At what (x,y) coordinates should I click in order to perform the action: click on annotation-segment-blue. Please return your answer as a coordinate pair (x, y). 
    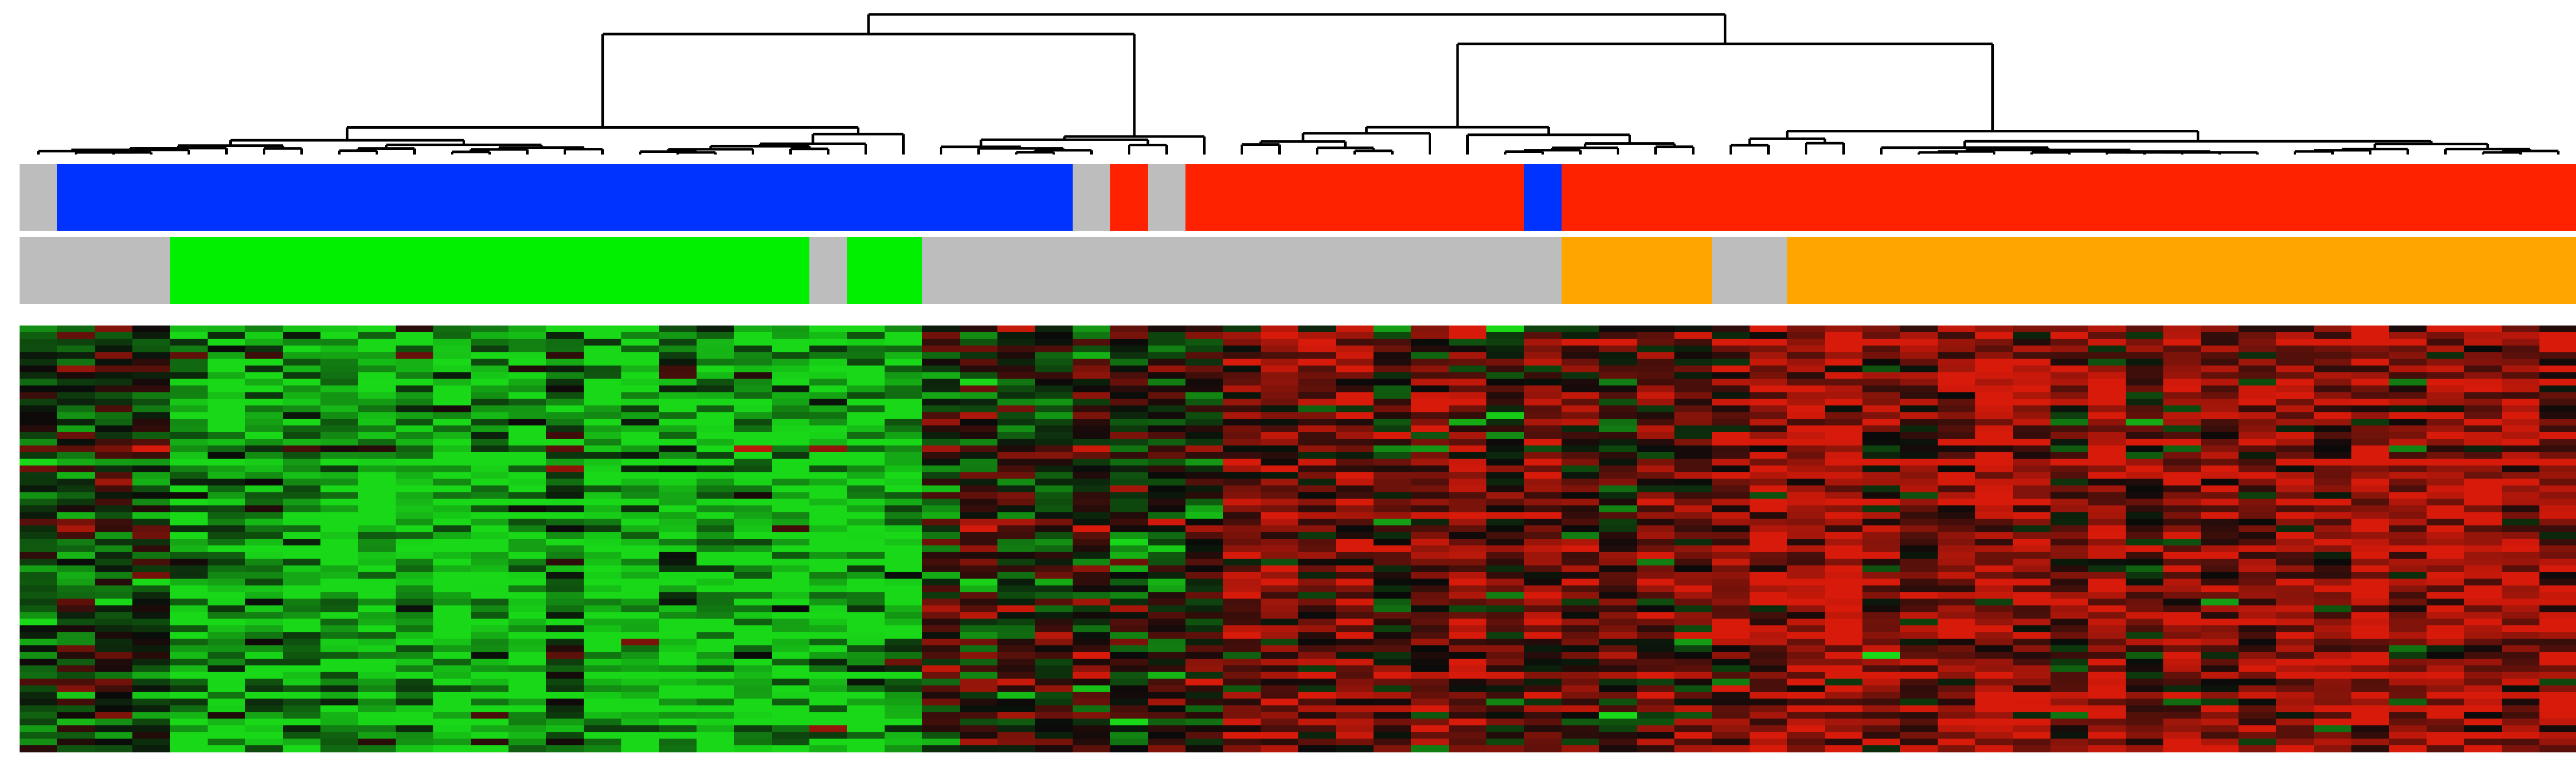
    Looking at the image, I should click on (1543, 197).